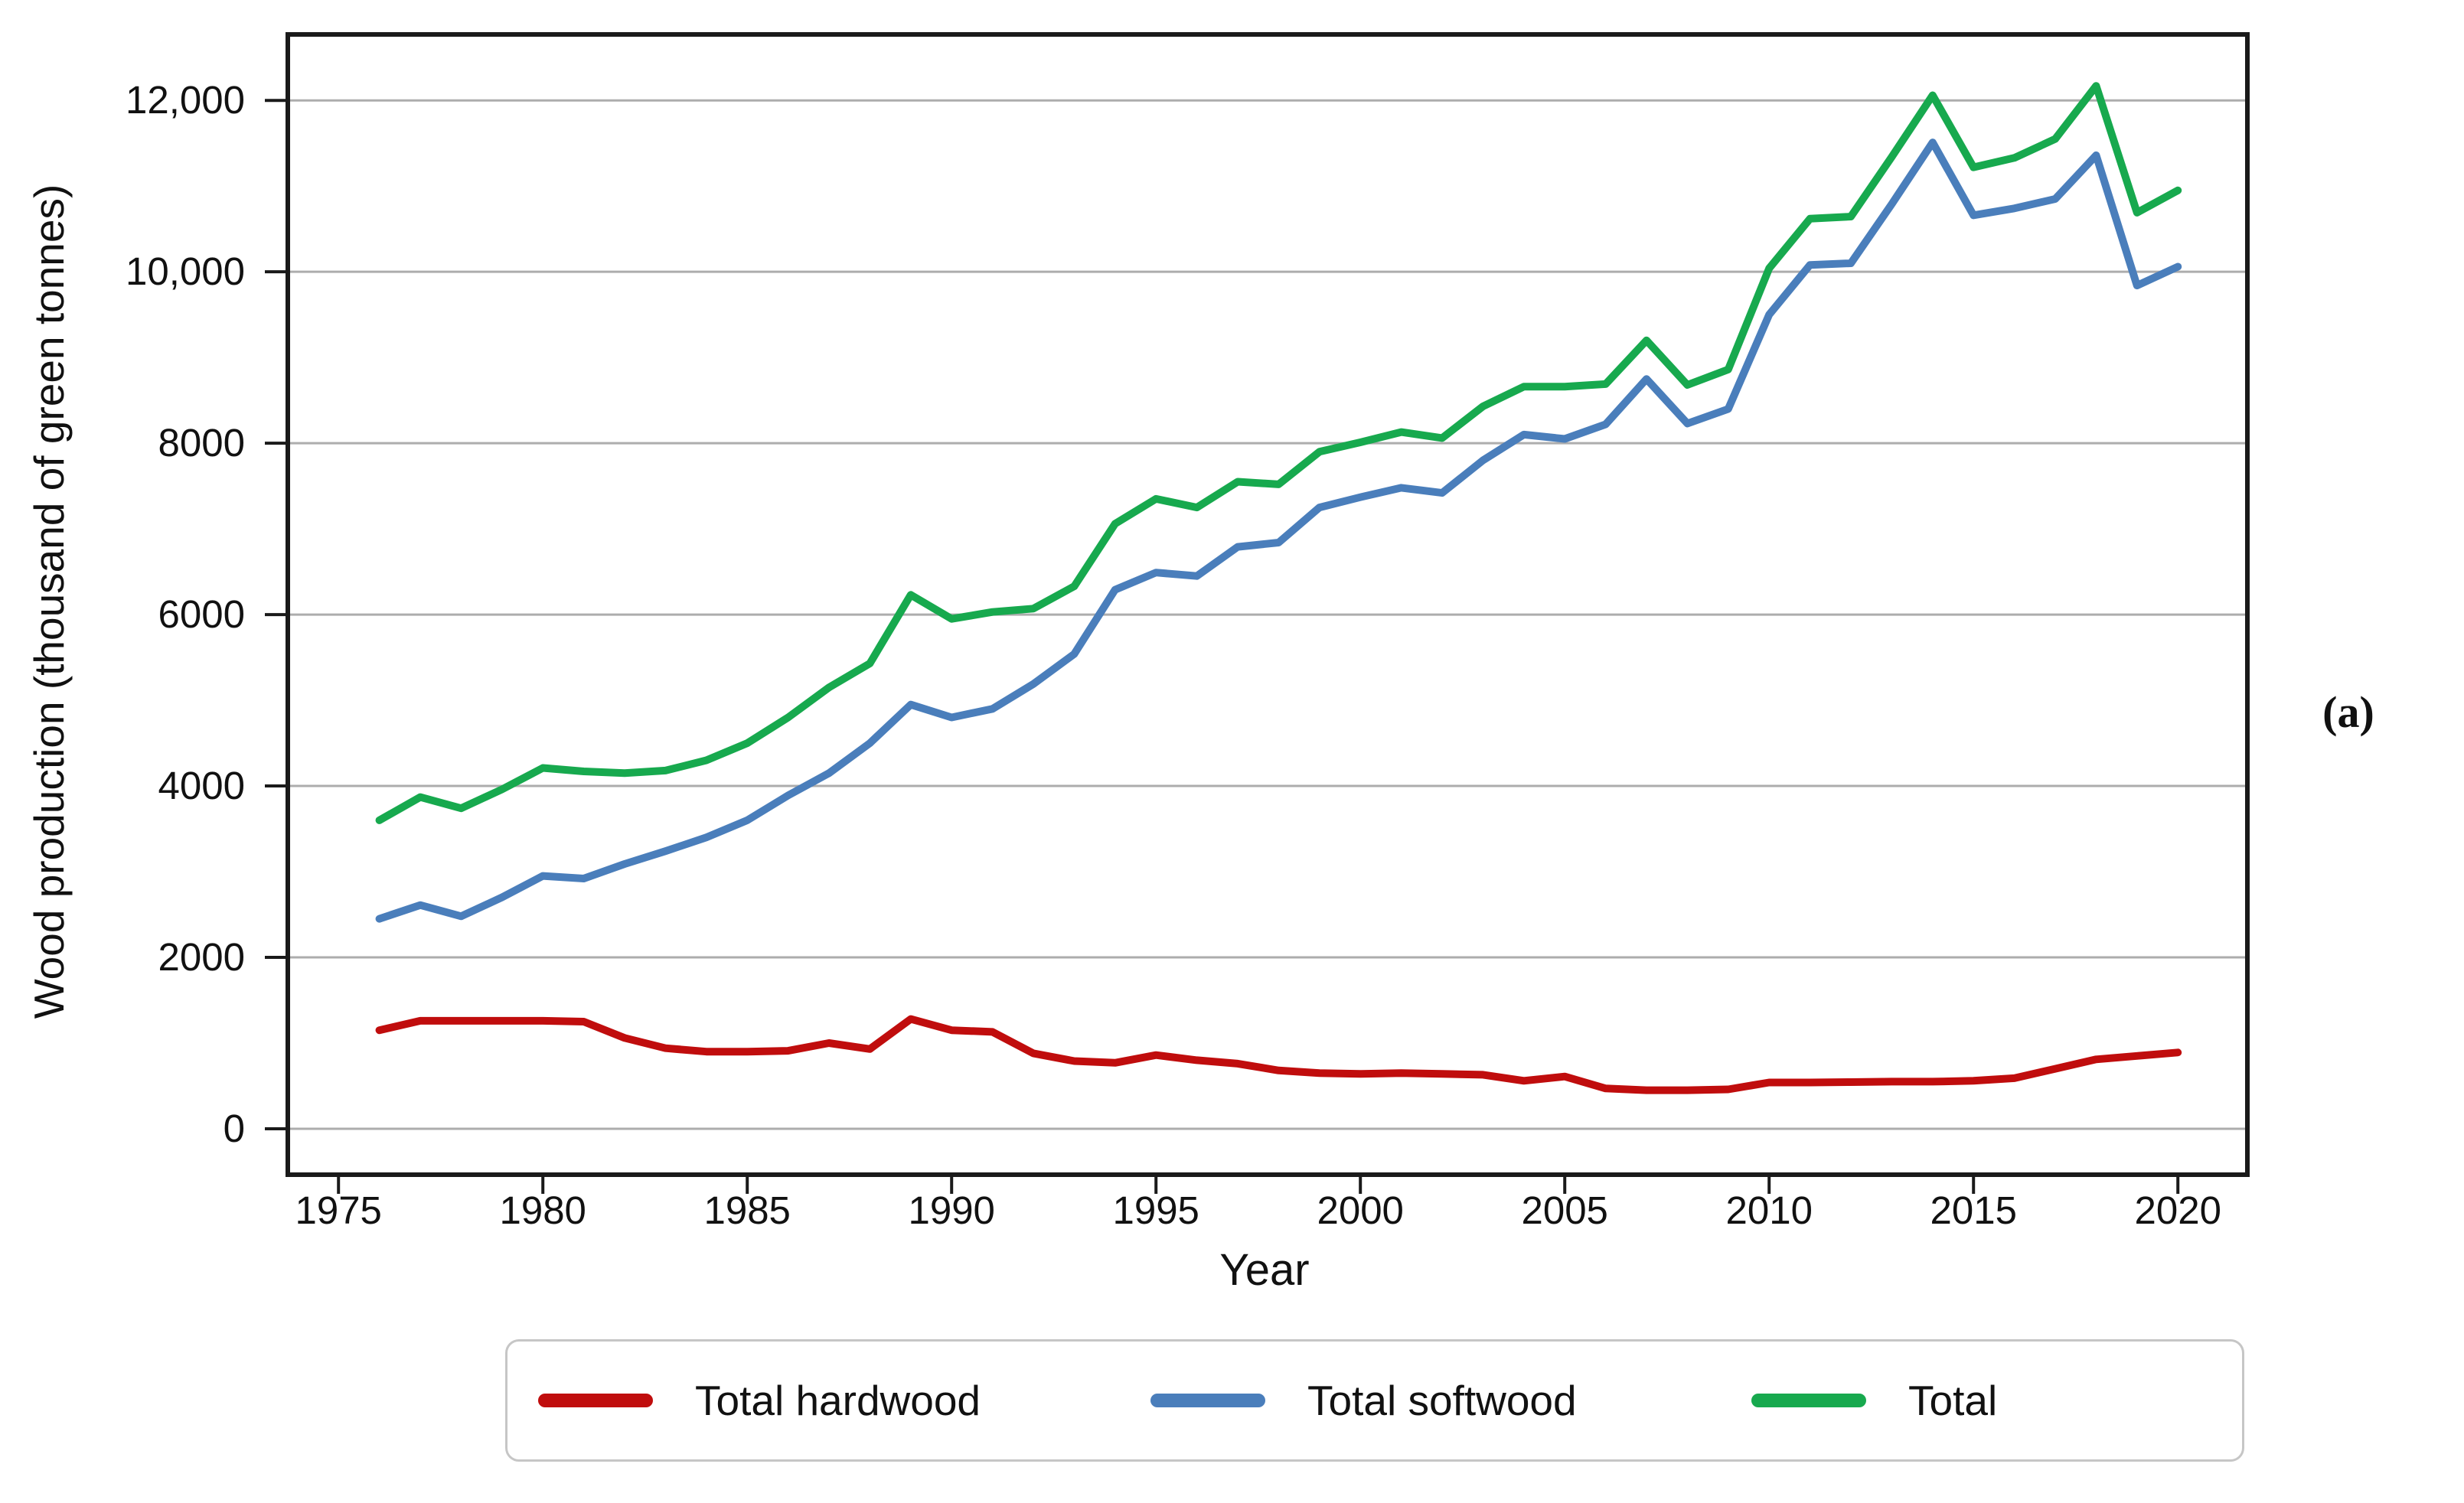 This screenshot has width=2464, height=1503. Describe the element at coordinates (201, 786) in the screenshot. I see `y-tick-label: 4000` at that location.